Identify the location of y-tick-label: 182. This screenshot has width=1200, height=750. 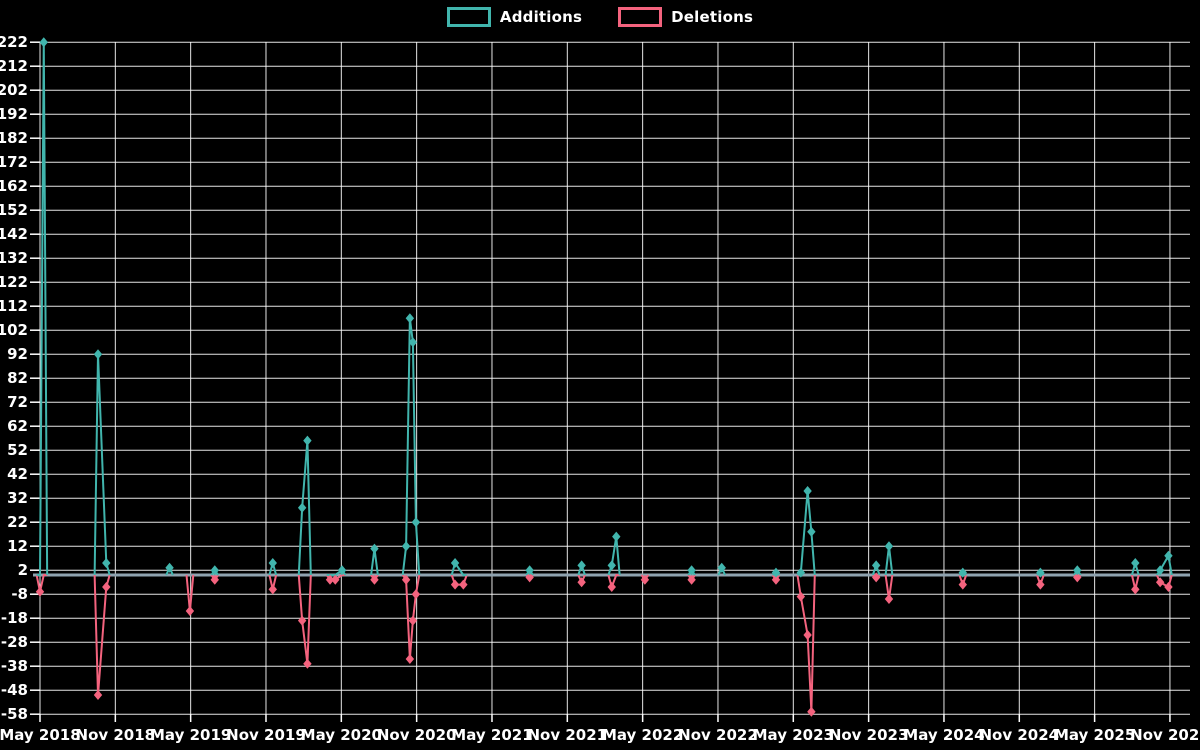
(14, 138).